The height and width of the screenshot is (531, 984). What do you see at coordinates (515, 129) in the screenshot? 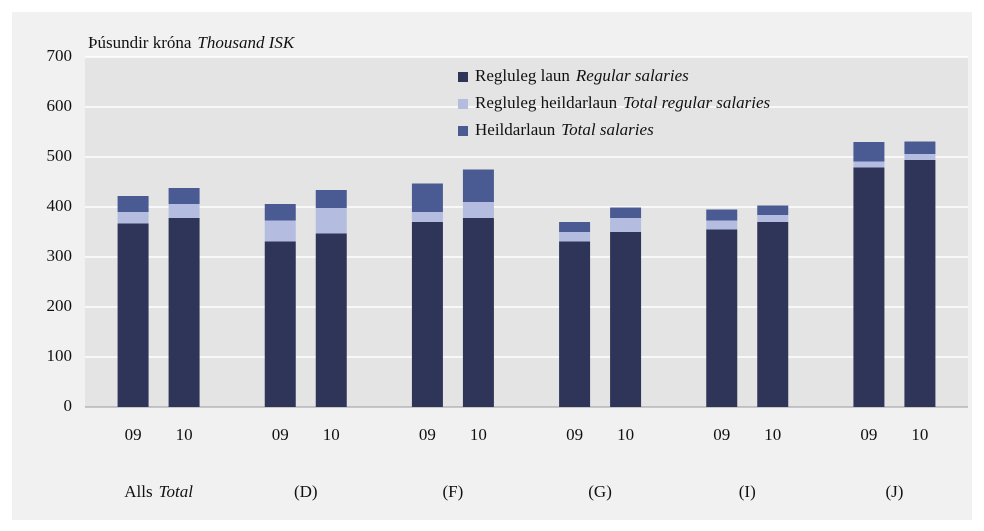
I see `legend-name: Heildarlaun` at bounding box center [515, 129].